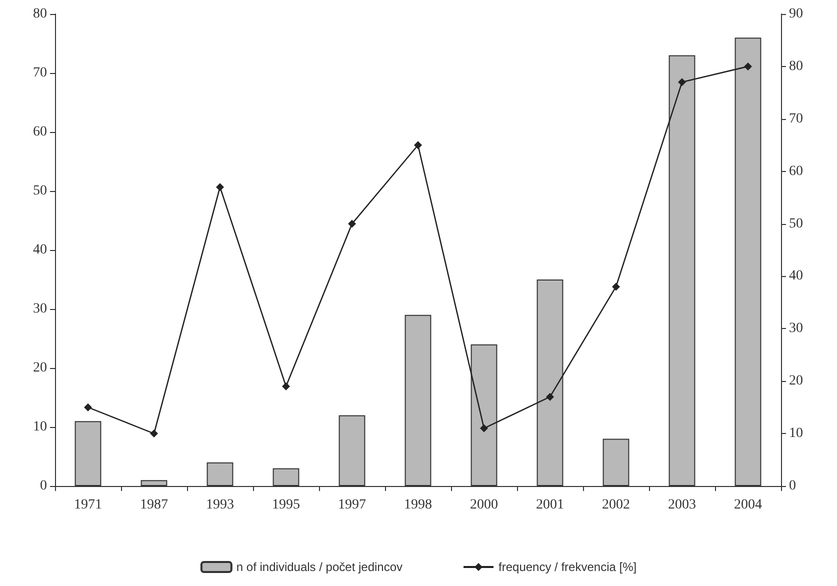 This screenshot has height=586, width=837. I want to click on x-tick-label: 1993, so click(220, 505).